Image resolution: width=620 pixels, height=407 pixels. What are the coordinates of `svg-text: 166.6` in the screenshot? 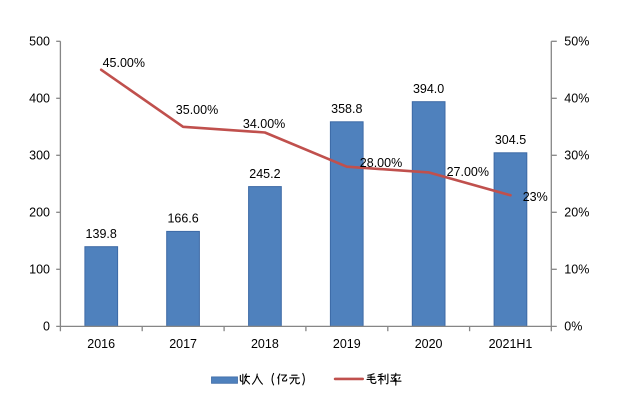 It's located at (182, 219).